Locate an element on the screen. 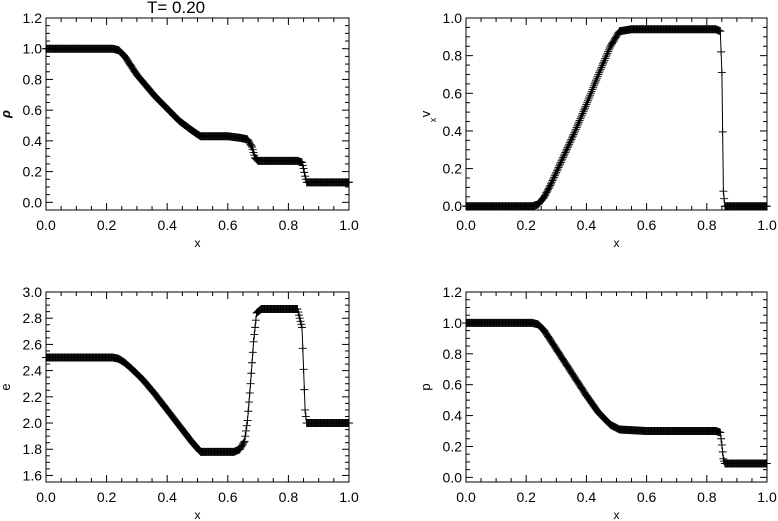 The image size is (778, 521). y-axis-label: p is located at coordinates (425, 386).